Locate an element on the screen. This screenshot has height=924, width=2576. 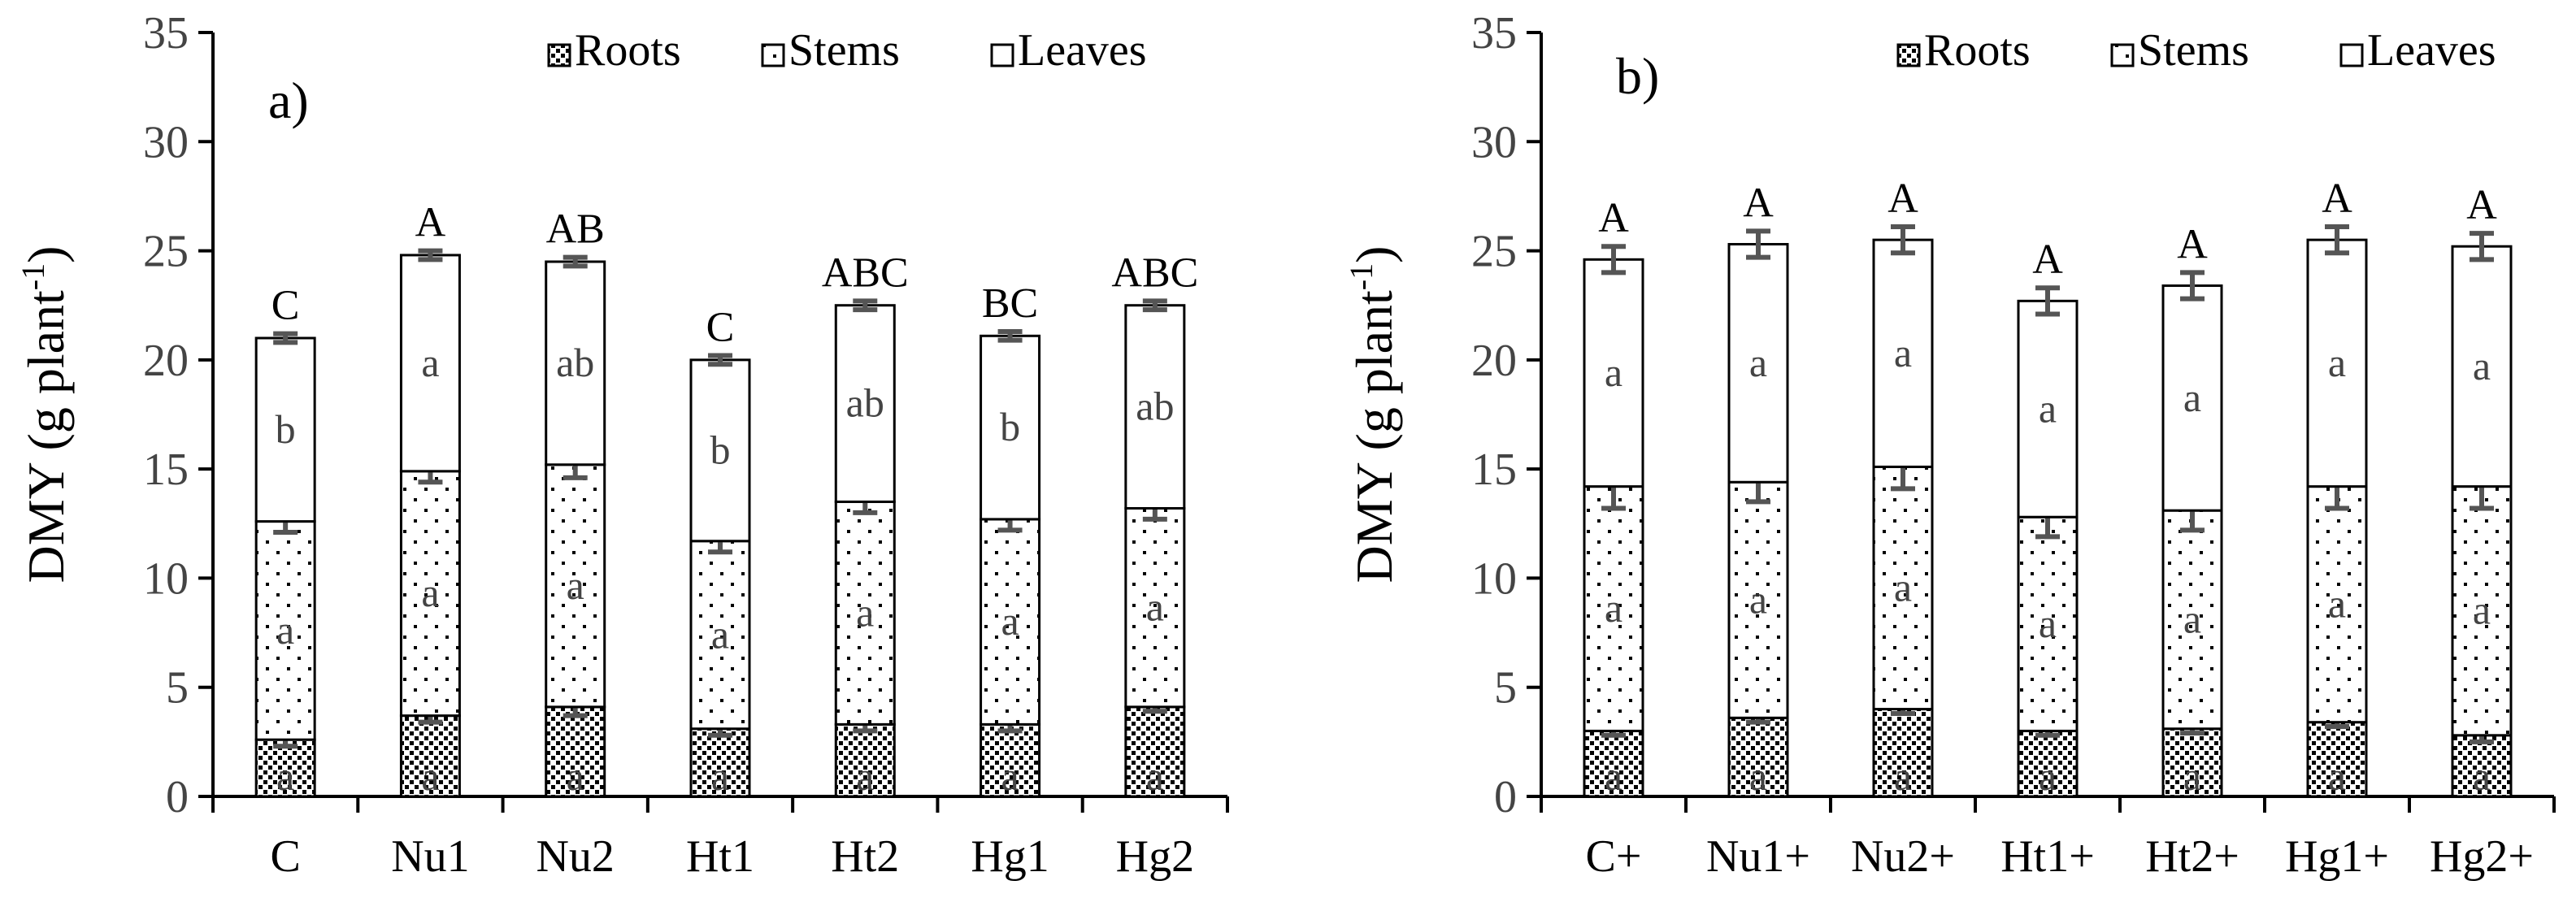
x-tick-label: Hg2 is located at coordinates (1155, 856).